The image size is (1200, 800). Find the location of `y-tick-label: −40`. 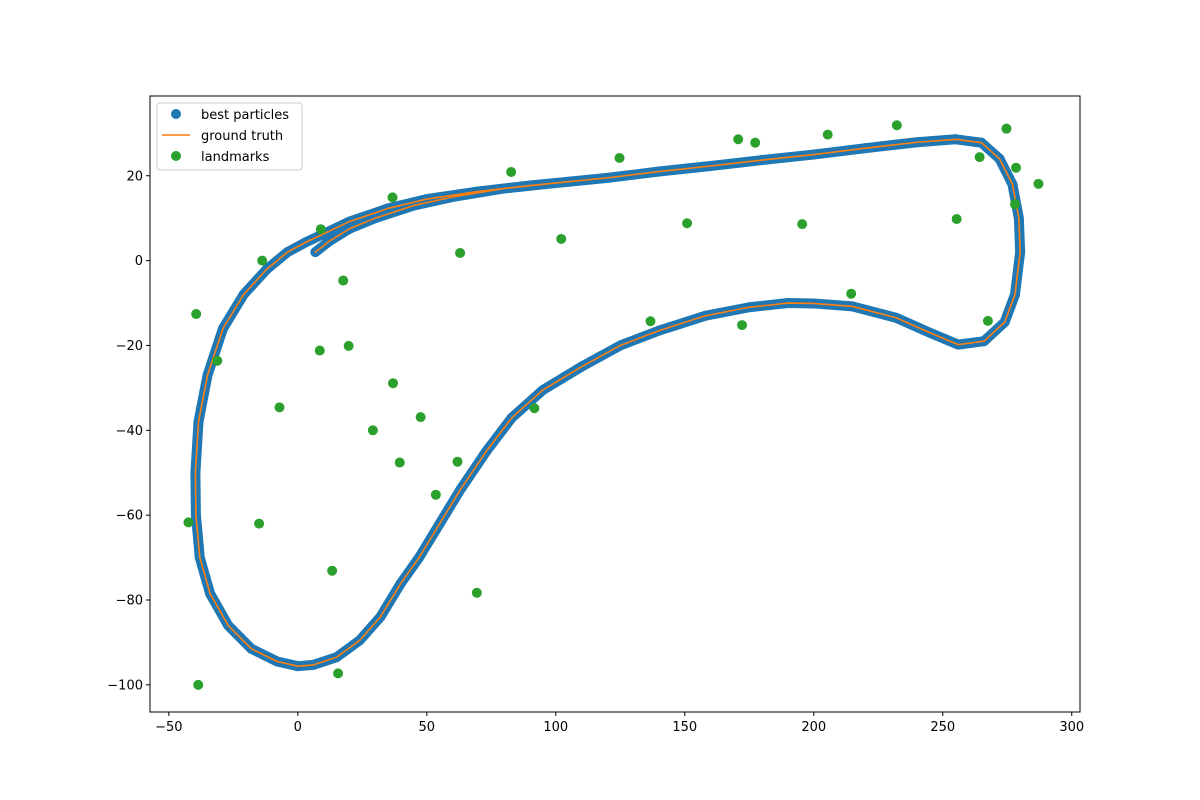

y-tick-label: −40 is located at coordinates (129, 431).